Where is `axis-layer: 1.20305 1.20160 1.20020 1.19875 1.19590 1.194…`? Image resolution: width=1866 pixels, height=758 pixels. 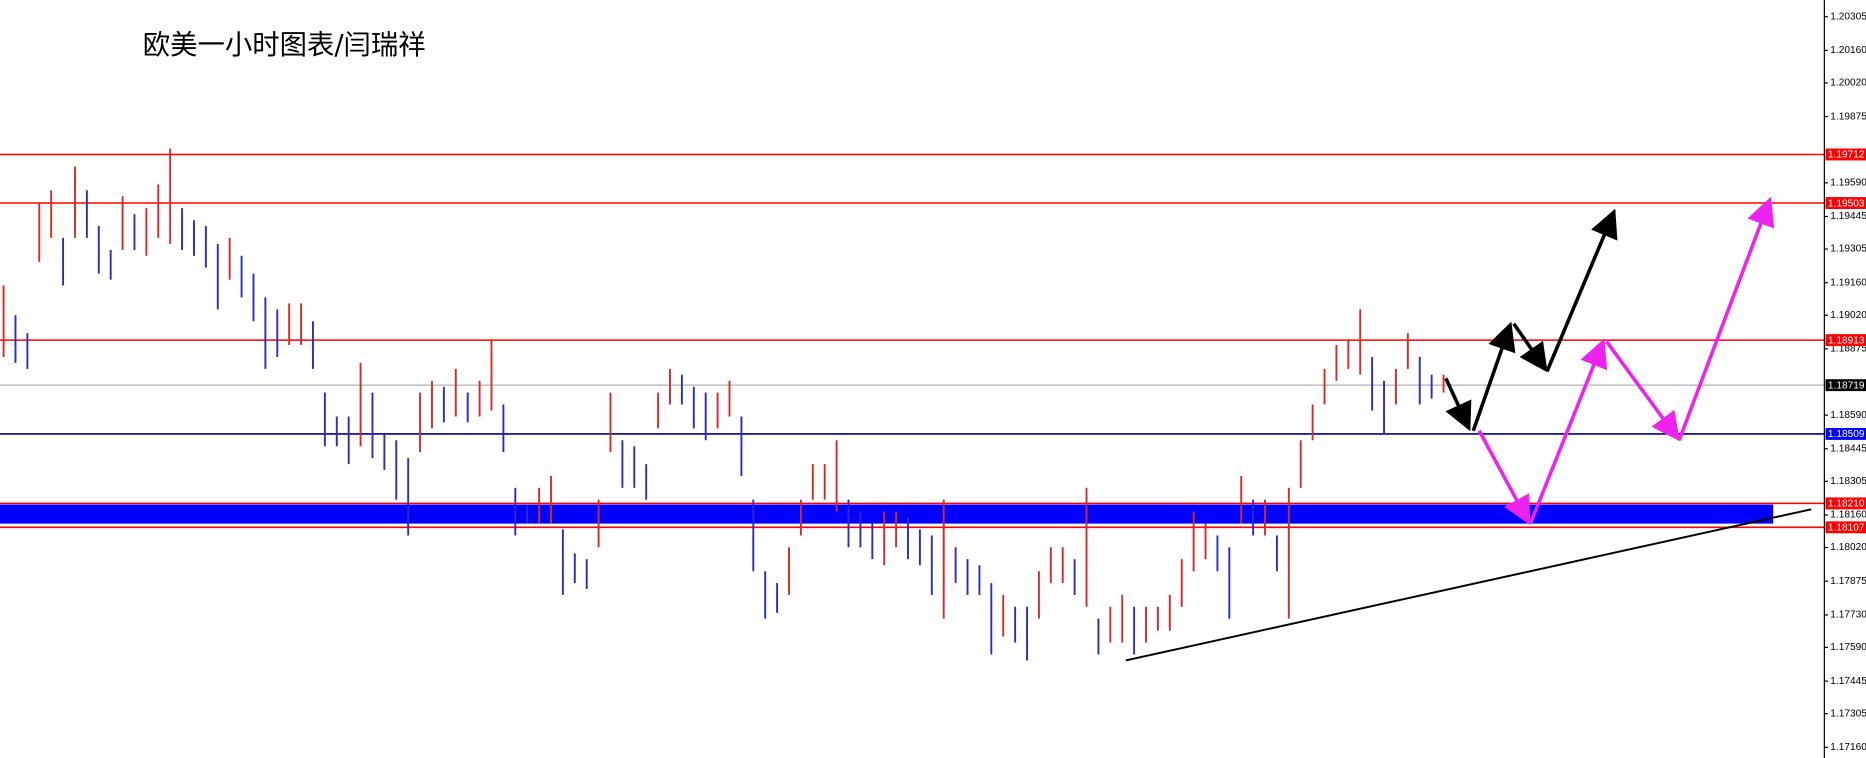 axis-layer: 1.20305 1.20160 1.20020 1.19875 1.19590 1.194… is located at coordinates (1845, 382).